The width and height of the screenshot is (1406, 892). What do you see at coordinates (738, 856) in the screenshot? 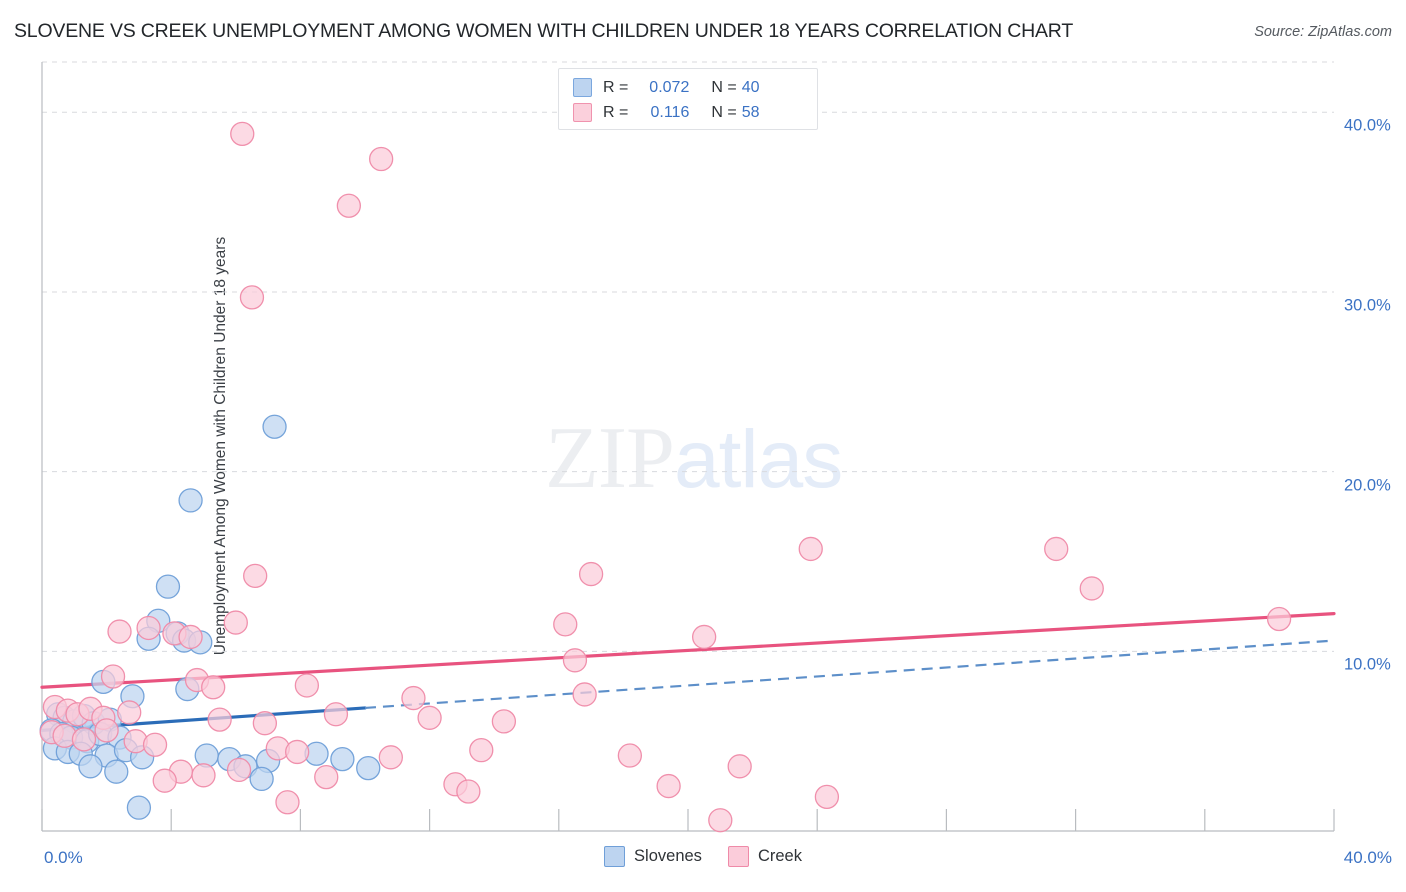
I see `legend-swatch-creek` at bounding box center [738, 856].